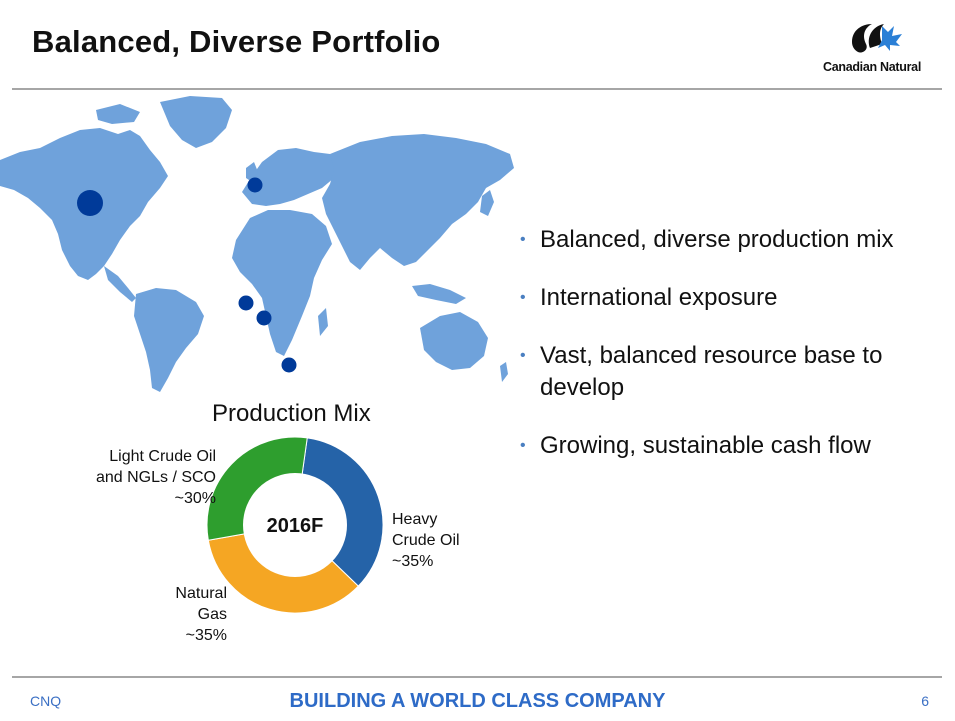 This screenshot has height=721, width=955. What do you see at coordinates (195, 498) in the screenshot?
I see `label-line: ~30%` at bounding box center [195, 498].